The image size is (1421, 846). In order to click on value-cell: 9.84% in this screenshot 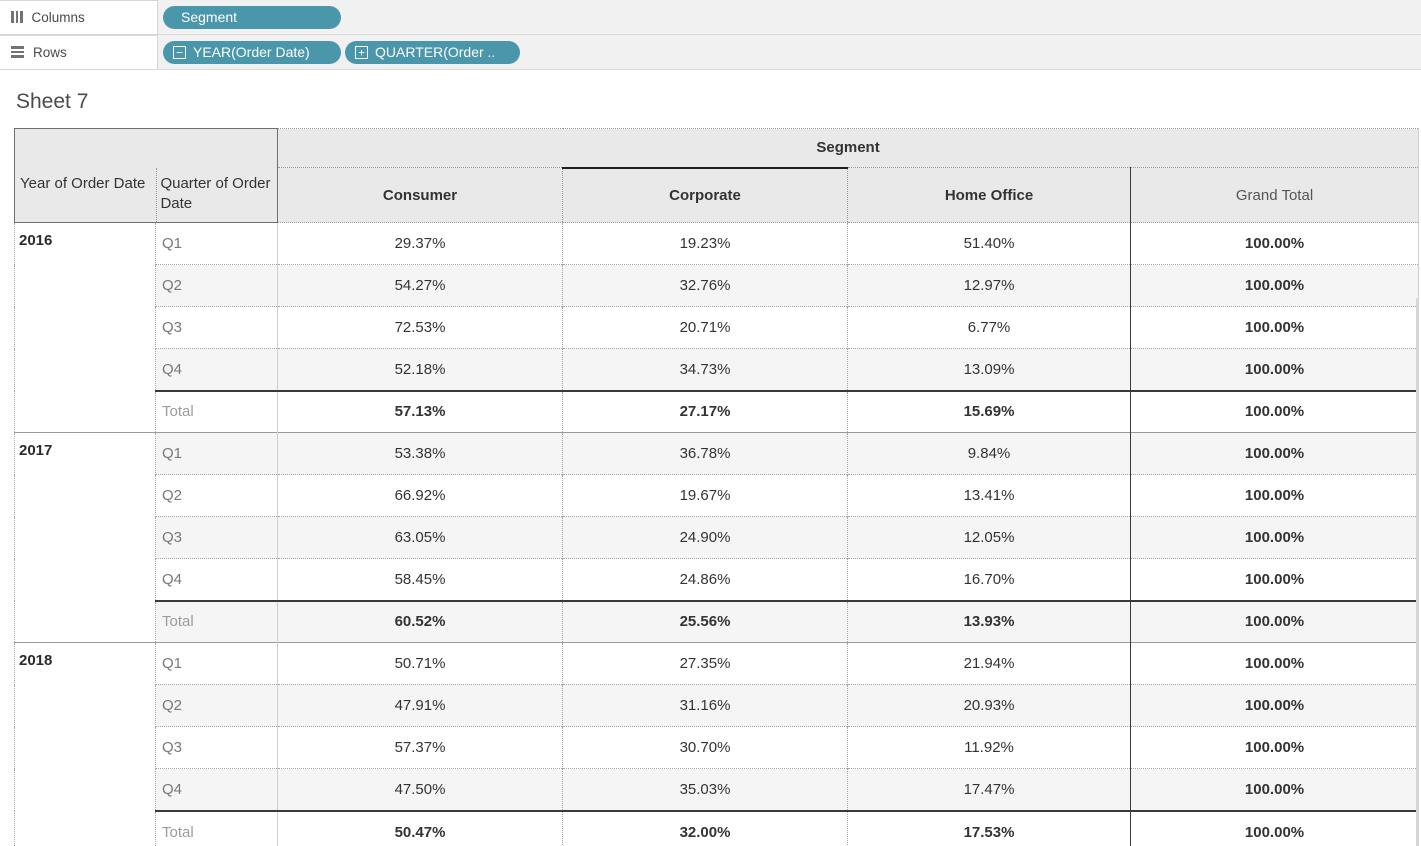, I will do `click(989, 453)`.